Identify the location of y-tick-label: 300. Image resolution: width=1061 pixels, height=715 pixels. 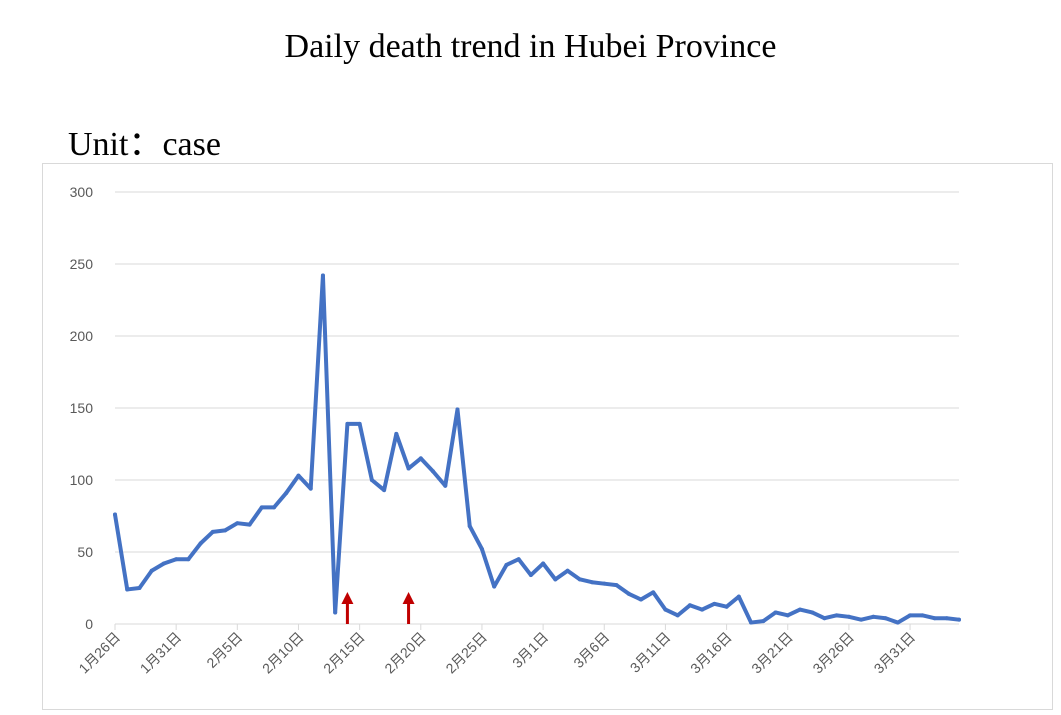
(82, 192).